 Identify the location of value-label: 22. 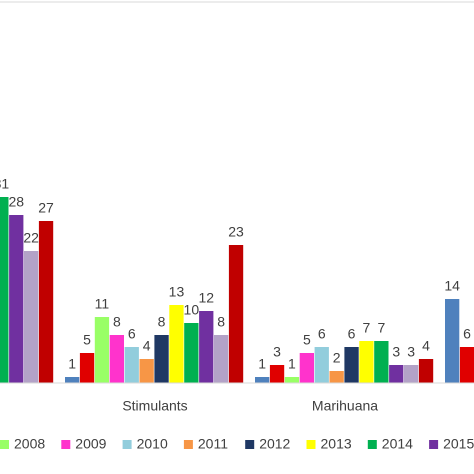
(31, 238).